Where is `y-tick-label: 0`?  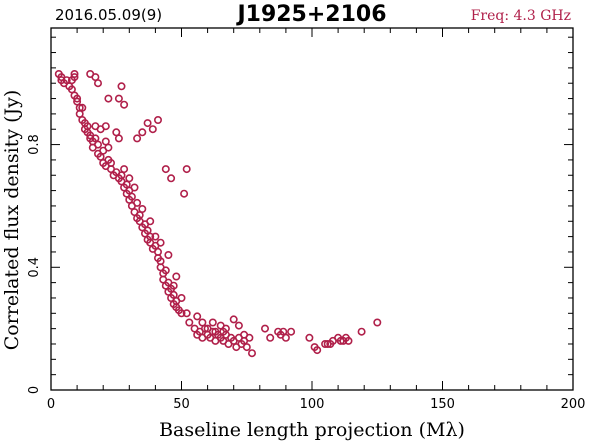
y-tick-label: 0 is located at coordinates (34, 390).